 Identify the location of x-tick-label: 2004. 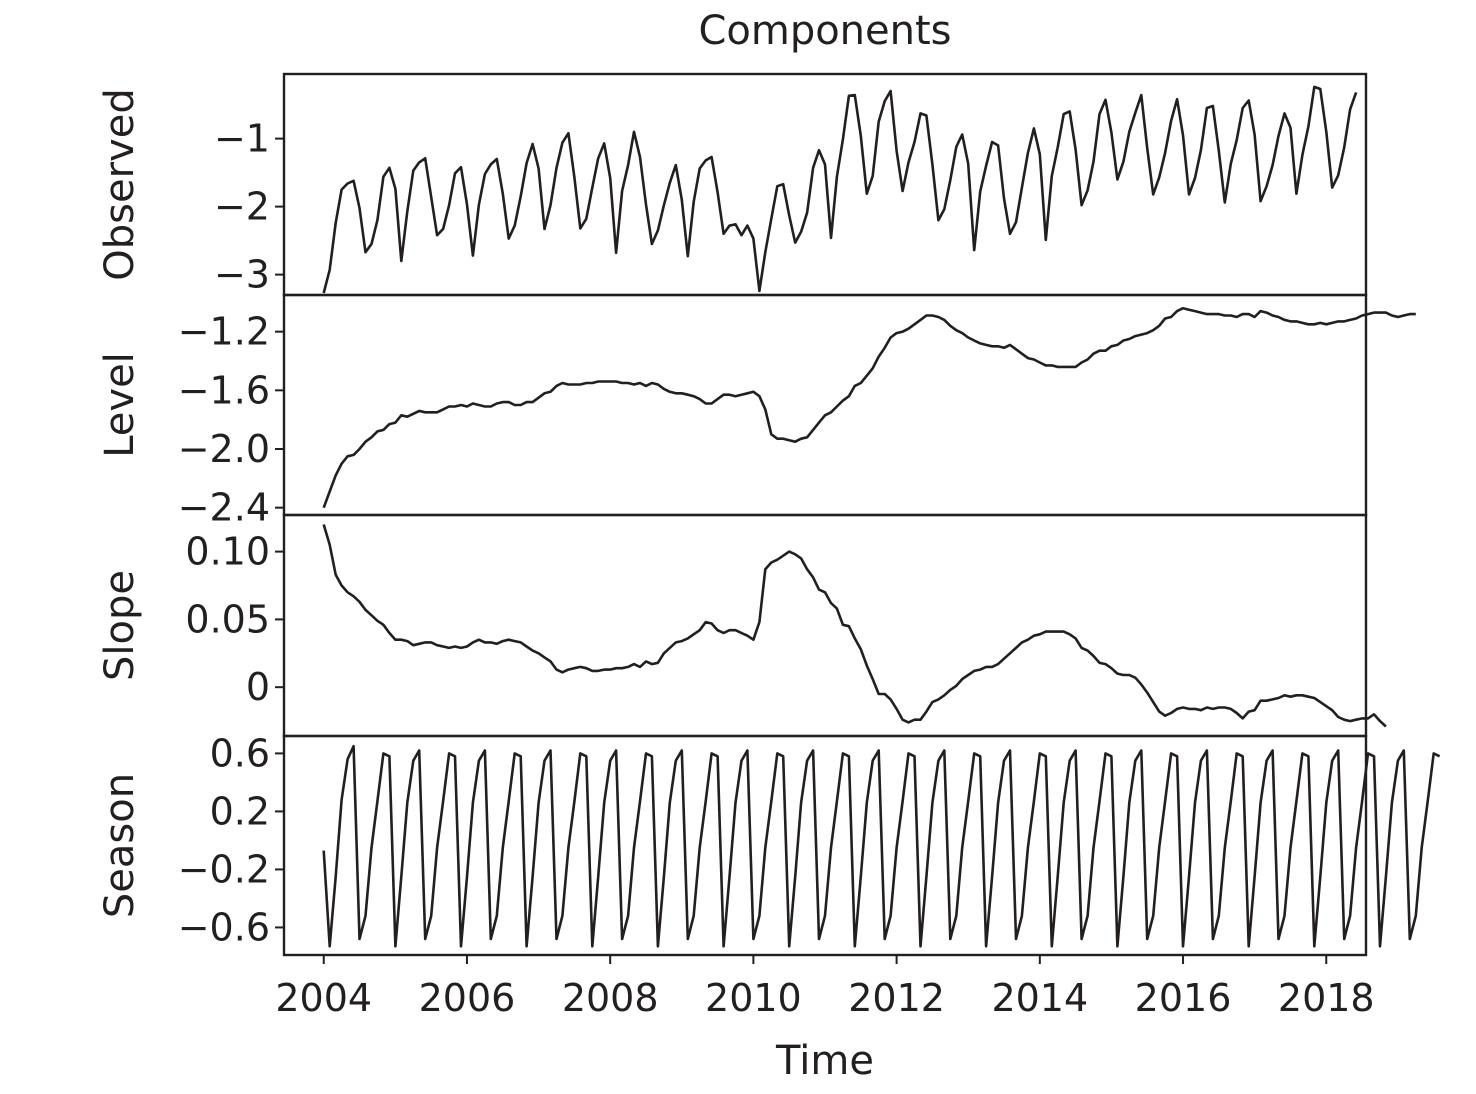
(323, 998).